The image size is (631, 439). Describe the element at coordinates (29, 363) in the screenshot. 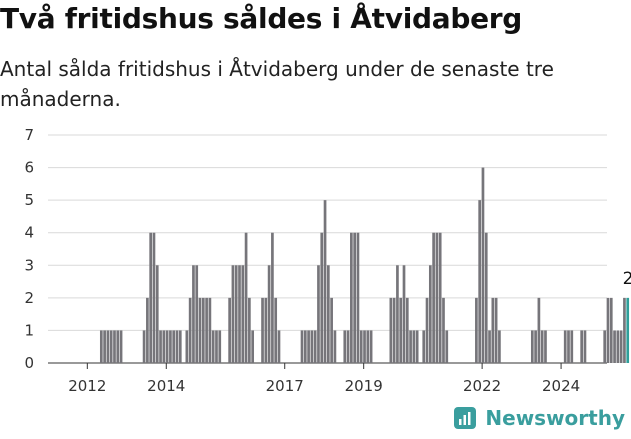

I see `y-tick-label: 0` at that location.